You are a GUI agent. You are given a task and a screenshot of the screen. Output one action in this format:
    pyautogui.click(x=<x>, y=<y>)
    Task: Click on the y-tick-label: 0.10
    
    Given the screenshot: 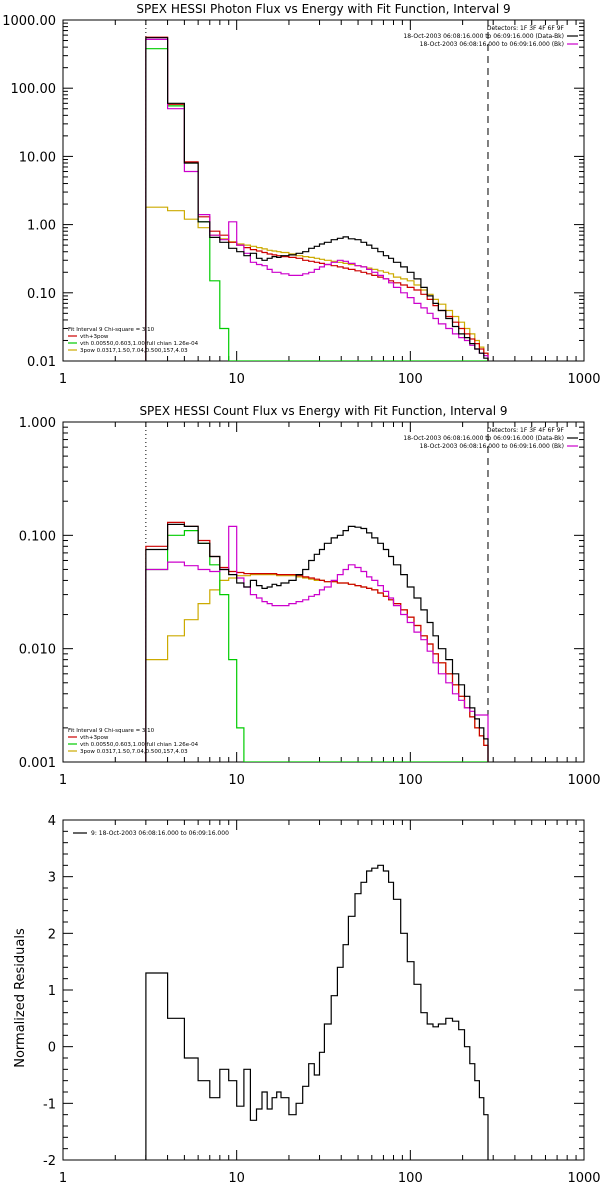 What is the action you would take?
    pyautogui.click(x=41, y=294)
    